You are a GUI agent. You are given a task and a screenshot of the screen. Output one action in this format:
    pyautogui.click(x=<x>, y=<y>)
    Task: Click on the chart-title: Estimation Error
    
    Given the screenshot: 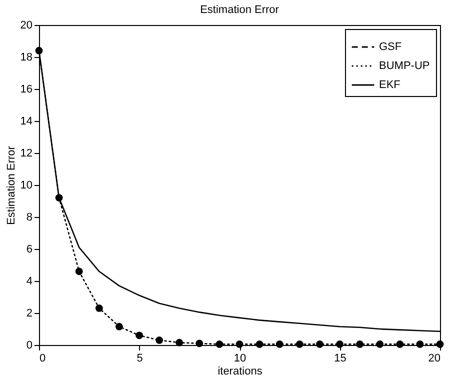 What is the action you would take?
    pyautogui.click(x=240, y=10)
    